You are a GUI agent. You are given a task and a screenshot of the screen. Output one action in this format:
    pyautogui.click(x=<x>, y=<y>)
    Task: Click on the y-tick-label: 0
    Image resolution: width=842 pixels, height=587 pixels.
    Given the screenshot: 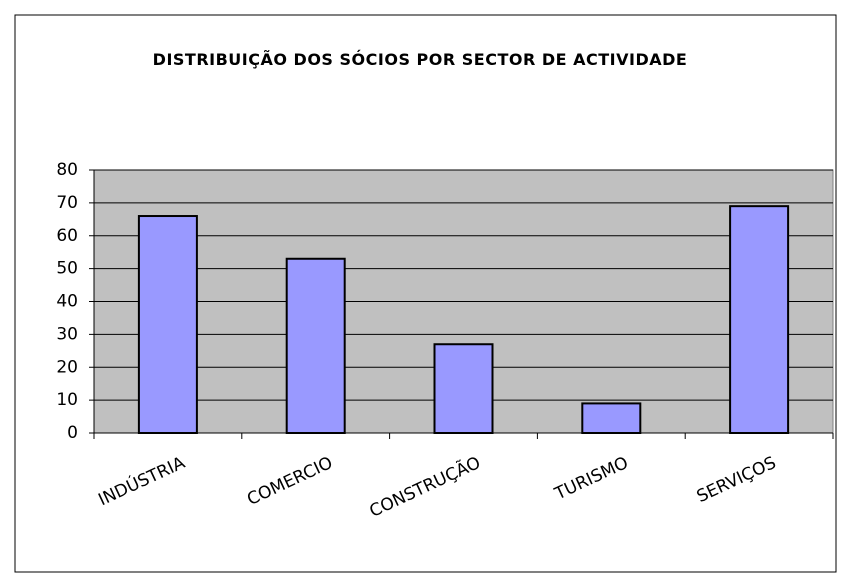 What is the action you would take?
    pyautogui.click(x=72, y=433)
    